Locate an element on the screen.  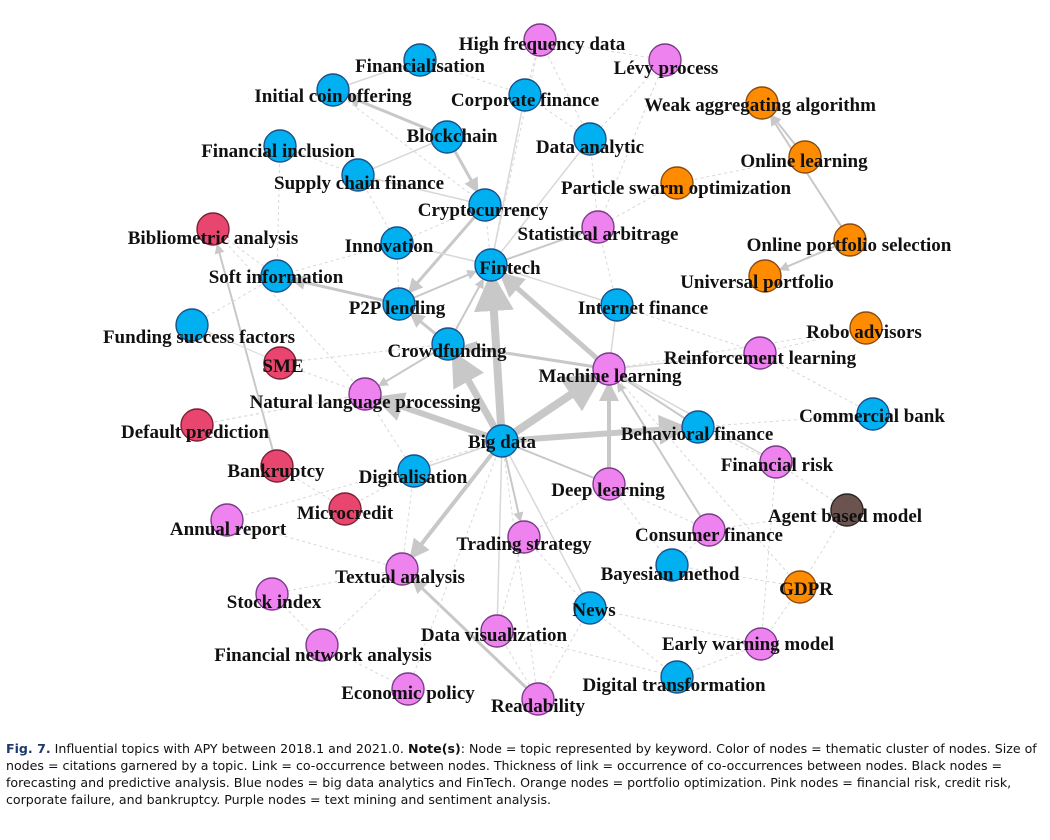
node-label: Innovation is located at coordinates (389, 246).